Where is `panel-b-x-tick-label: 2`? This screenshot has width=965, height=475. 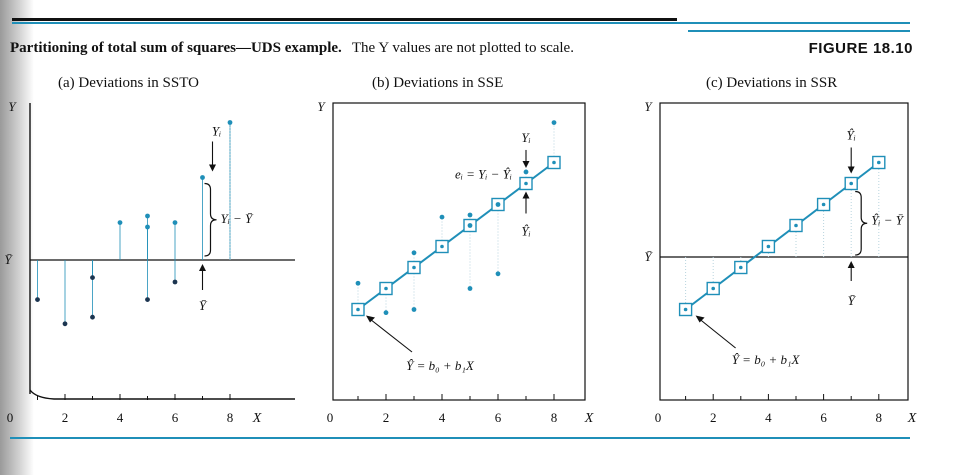 panel-b-x-tick-label: 2 is located at coordinates (386, 417).